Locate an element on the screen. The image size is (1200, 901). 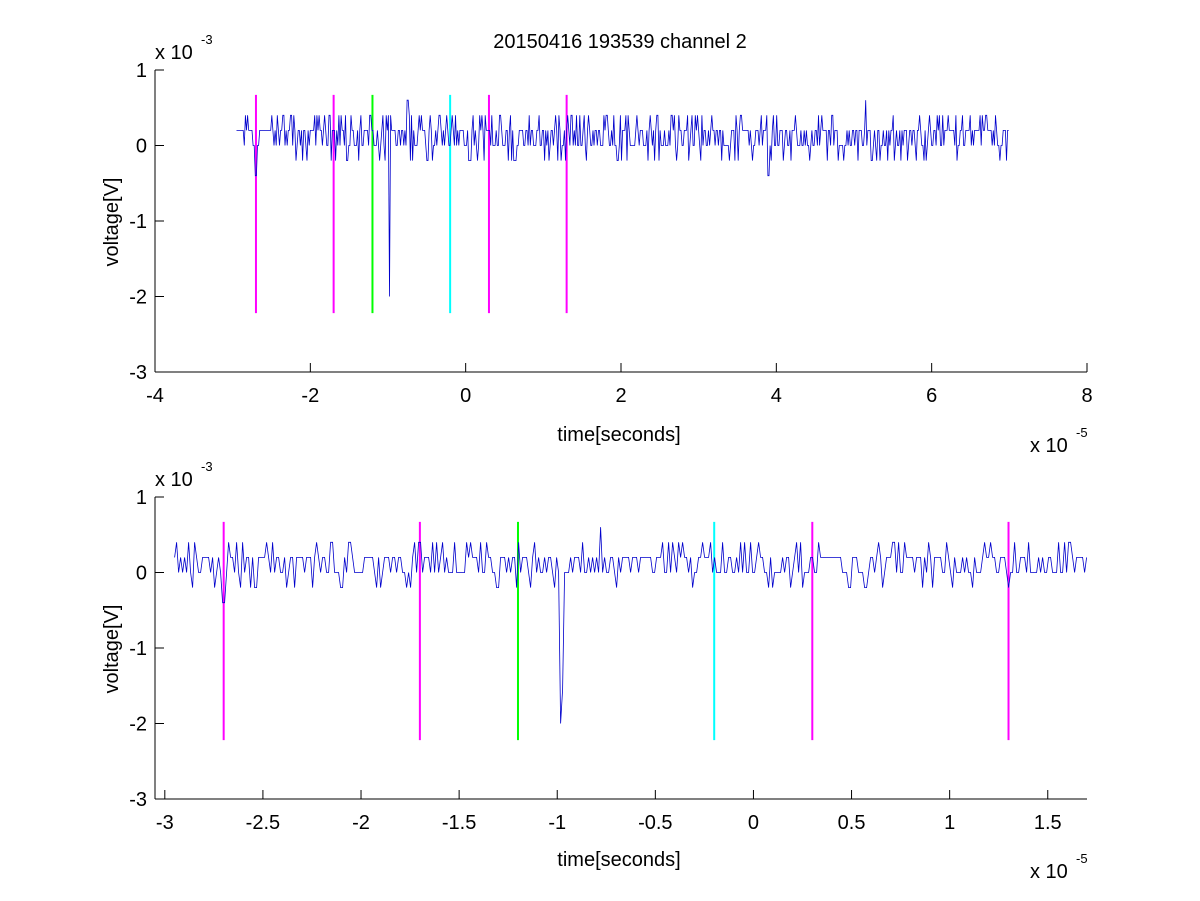
top-plot-xtick-label: 6 is located at coordinates (931, 396).